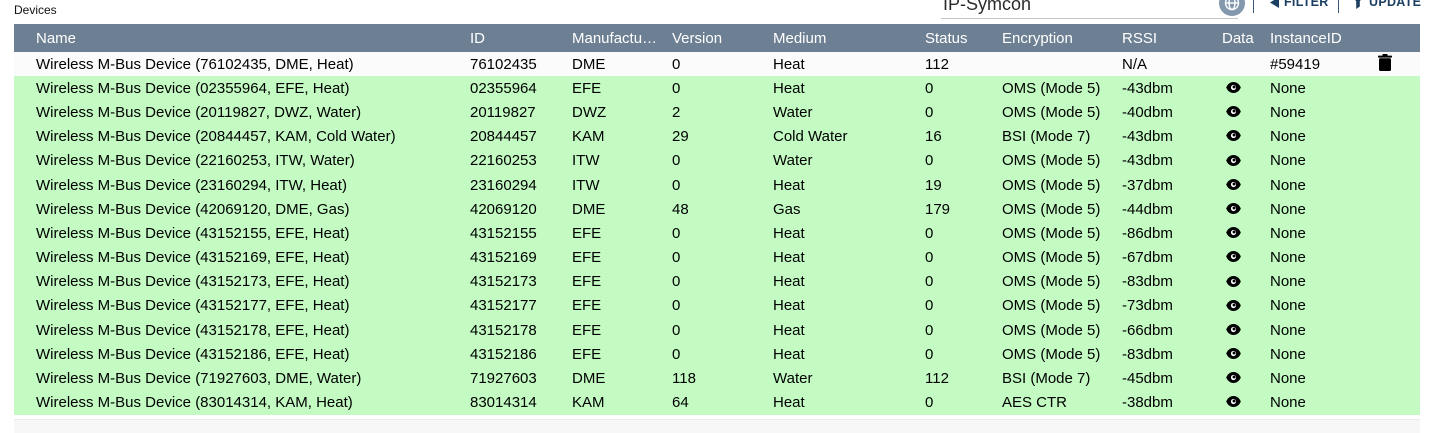 This screenshot has height=433, width=1432. Describe the element at coordinates (722, 378) in the screenshot. I see `cell-version: 118` at that location.